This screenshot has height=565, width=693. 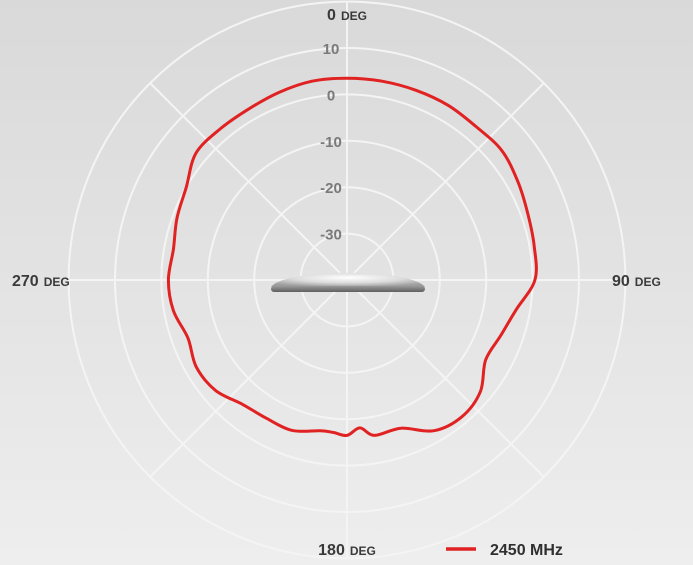 What do you see at coordinates (331, 15) in the screenshot?
I see `angle-number: 0` at bounding box center [331, 15].